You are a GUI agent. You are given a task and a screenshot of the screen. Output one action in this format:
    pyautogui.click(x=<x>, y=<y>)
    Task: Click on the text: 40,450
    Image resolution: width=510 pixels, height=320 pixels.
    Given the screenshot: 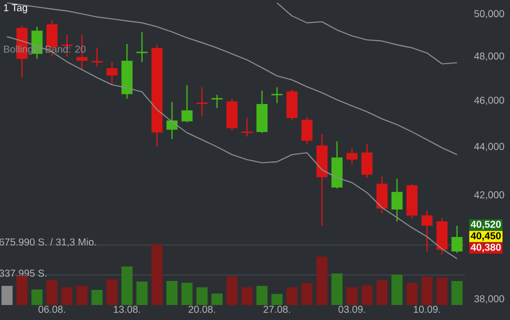 What is the action you would take?
    pyautogui.click(x=485, y=236)
    